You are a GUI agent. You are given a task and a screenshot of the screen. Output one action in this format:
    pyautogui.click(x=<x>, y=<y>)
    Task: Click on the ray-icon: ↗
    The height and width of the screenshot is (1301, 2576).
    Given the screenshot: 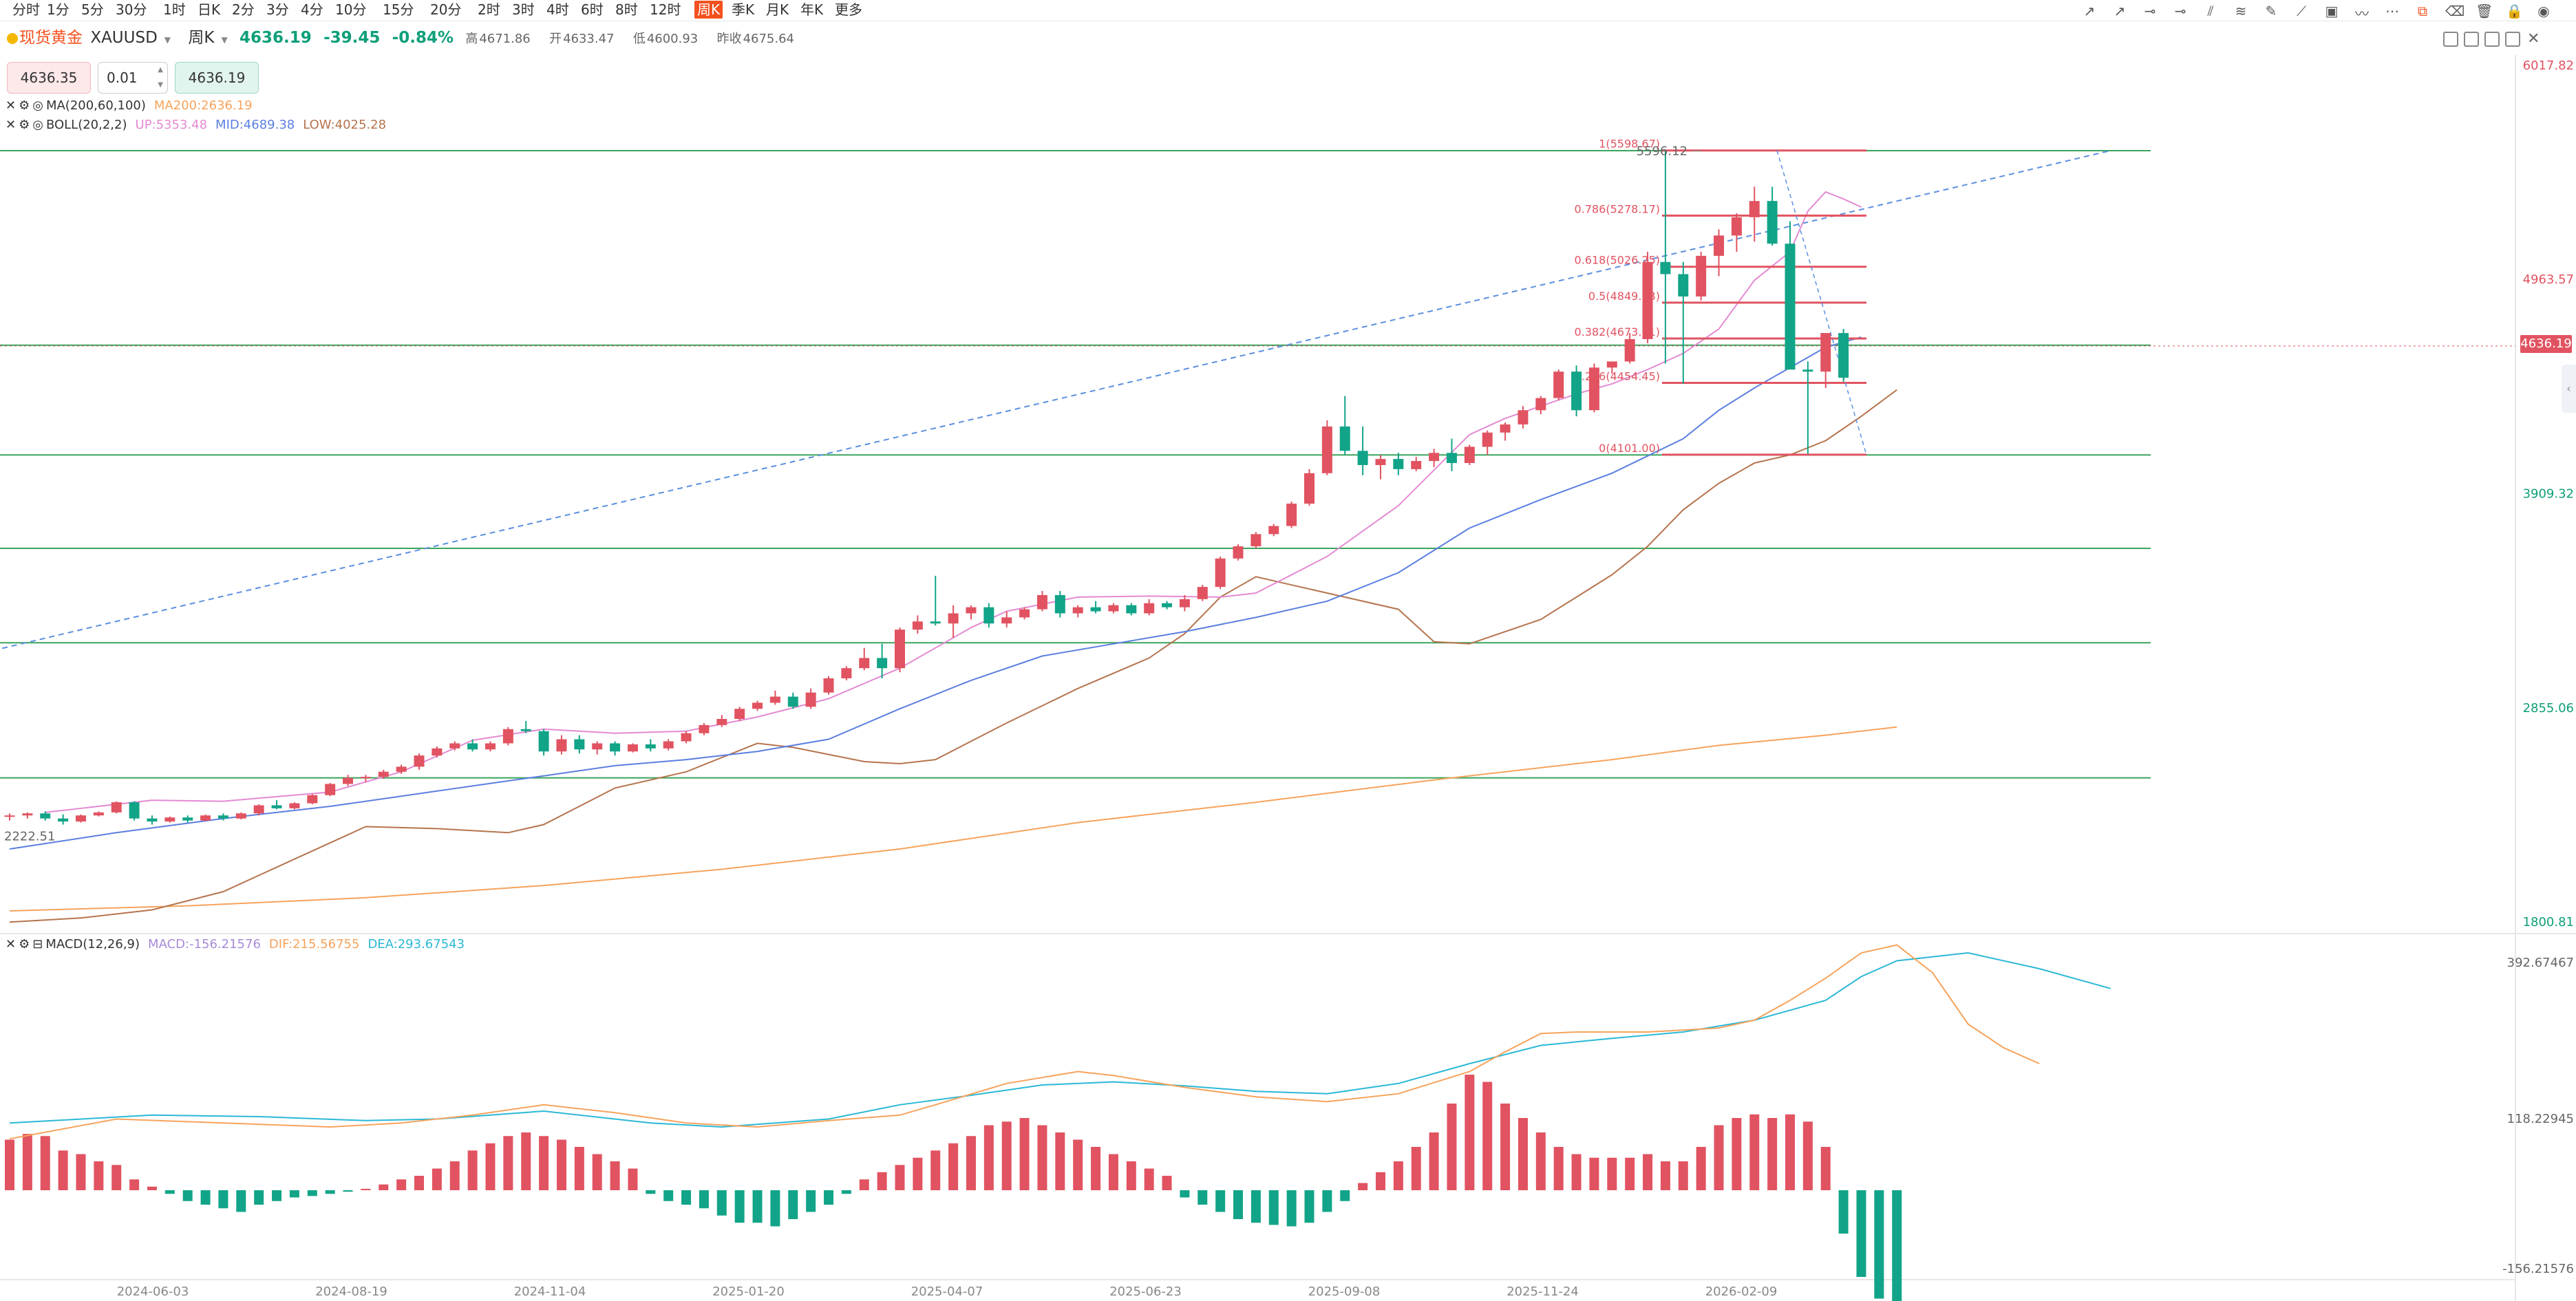 What is the action you would take?
    pyautogui.click(x=2120, y=11)
    